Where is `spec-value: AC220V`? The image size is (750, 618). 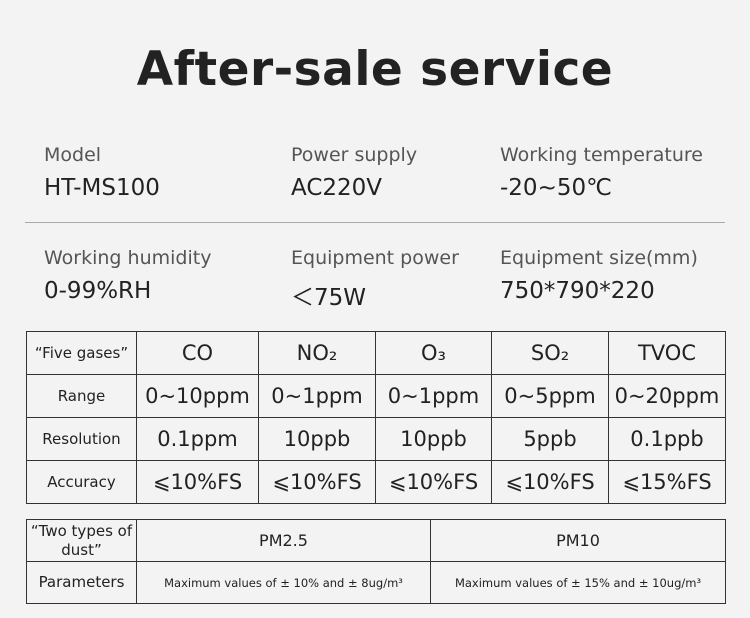 spec-value: AC220V is located at coordinates (337, 188).